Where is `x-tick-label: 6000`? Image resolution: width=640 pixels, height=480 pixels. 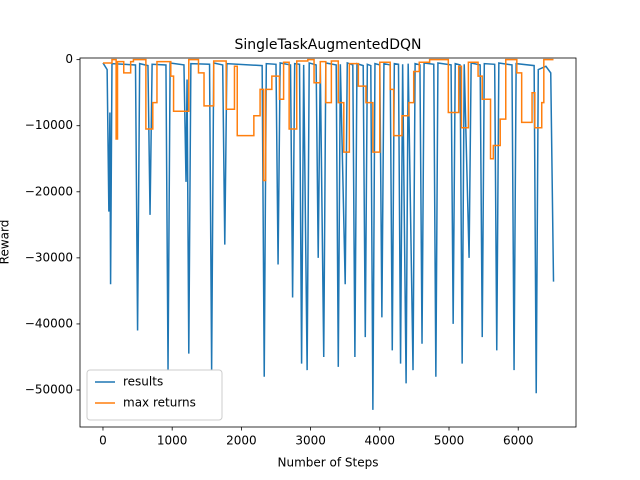
x-tick-label: 6000 is located at coordinates (518, 441).